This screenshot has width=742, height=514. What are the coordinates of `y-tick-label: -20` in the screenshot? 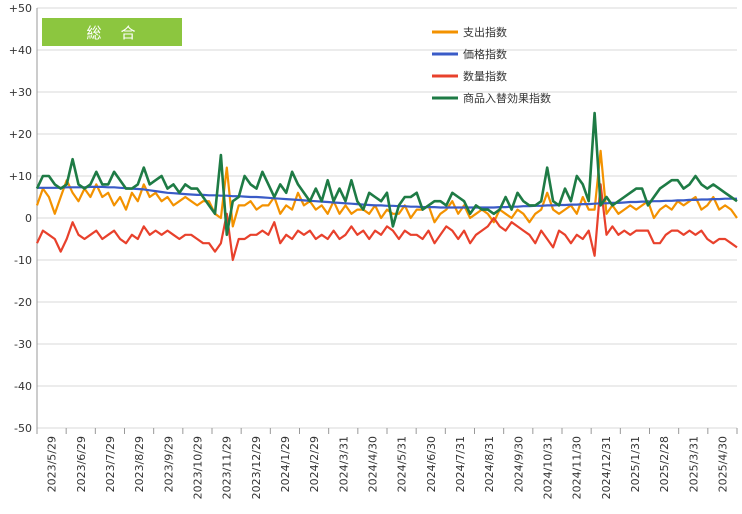 It's located at (23, 302).